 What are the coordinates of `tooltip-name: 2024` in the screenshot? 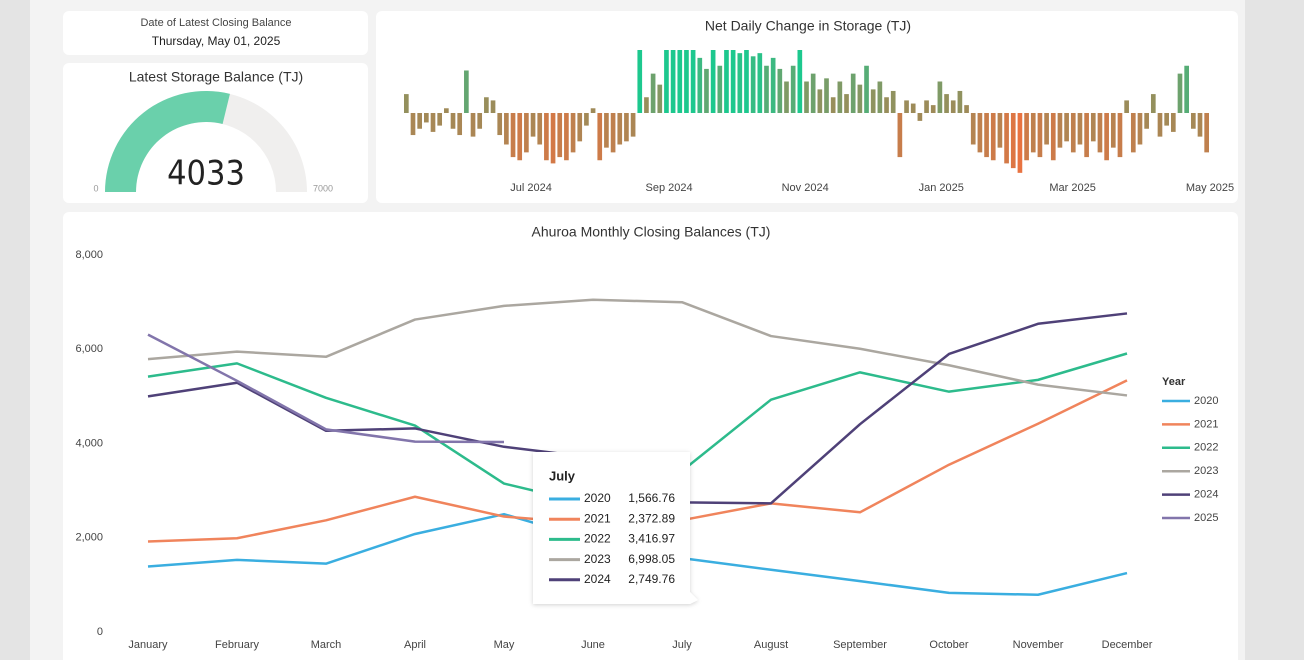 It's located at (597, 579).